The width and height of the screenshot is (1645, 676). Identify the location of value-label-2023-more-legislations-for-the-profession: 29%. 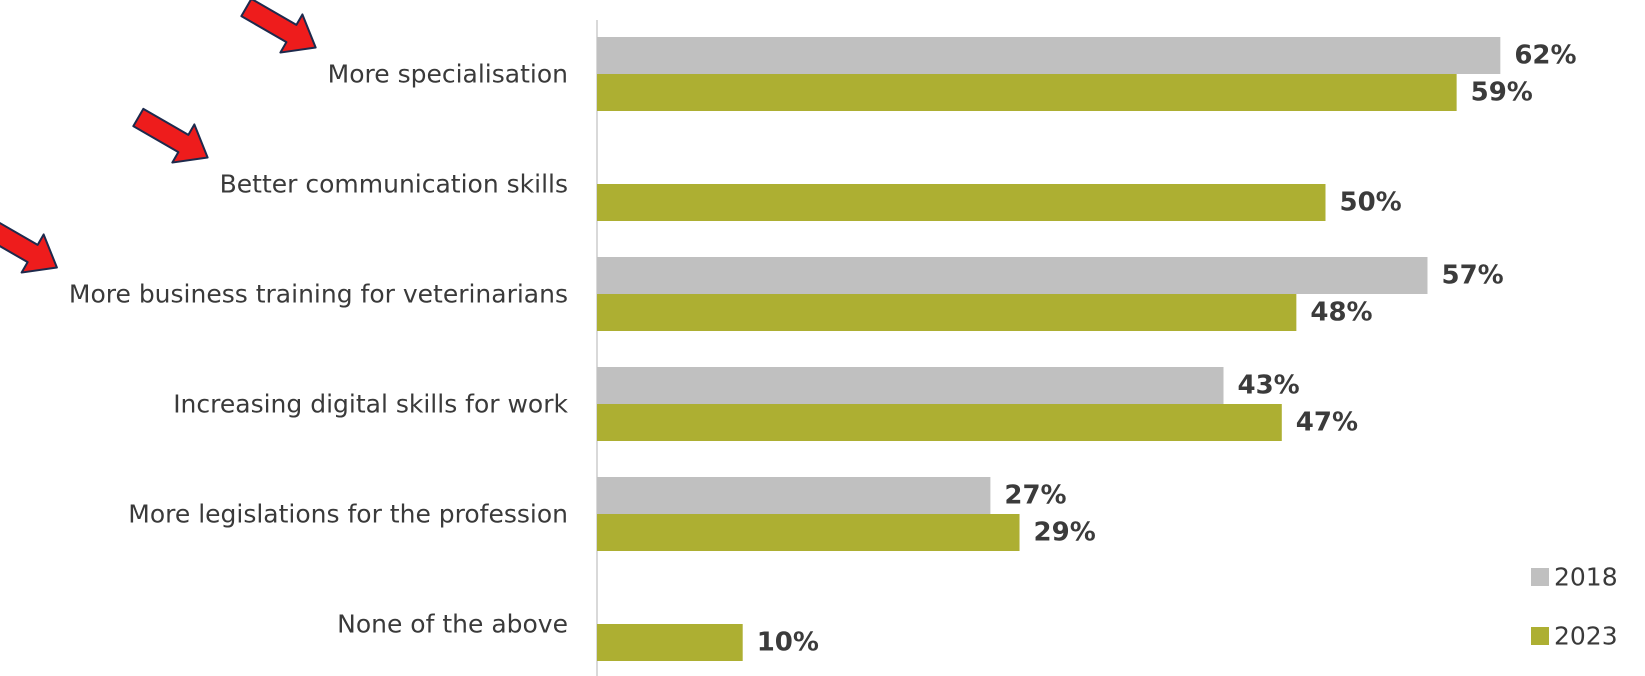
(1065, 533).